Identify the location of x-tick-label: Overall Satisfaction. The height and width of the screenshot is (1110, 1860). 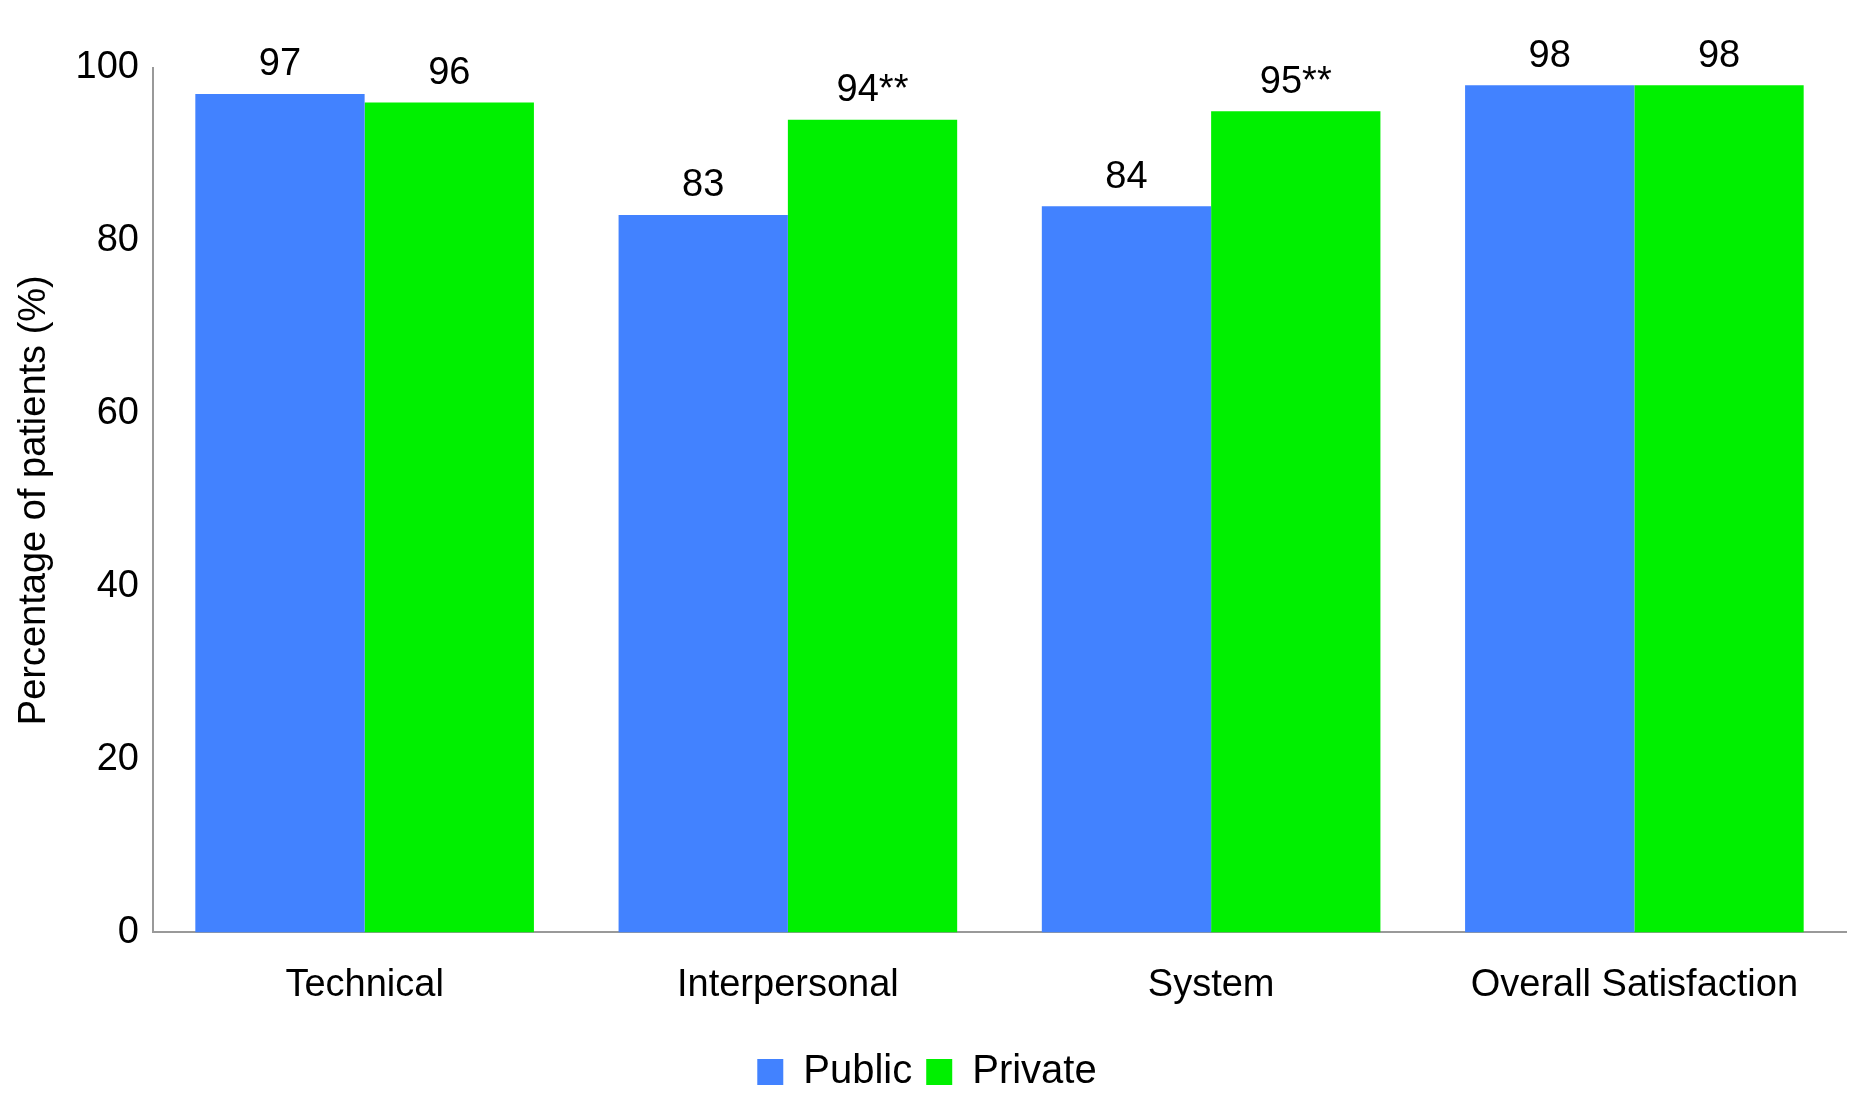
(1634, 982).